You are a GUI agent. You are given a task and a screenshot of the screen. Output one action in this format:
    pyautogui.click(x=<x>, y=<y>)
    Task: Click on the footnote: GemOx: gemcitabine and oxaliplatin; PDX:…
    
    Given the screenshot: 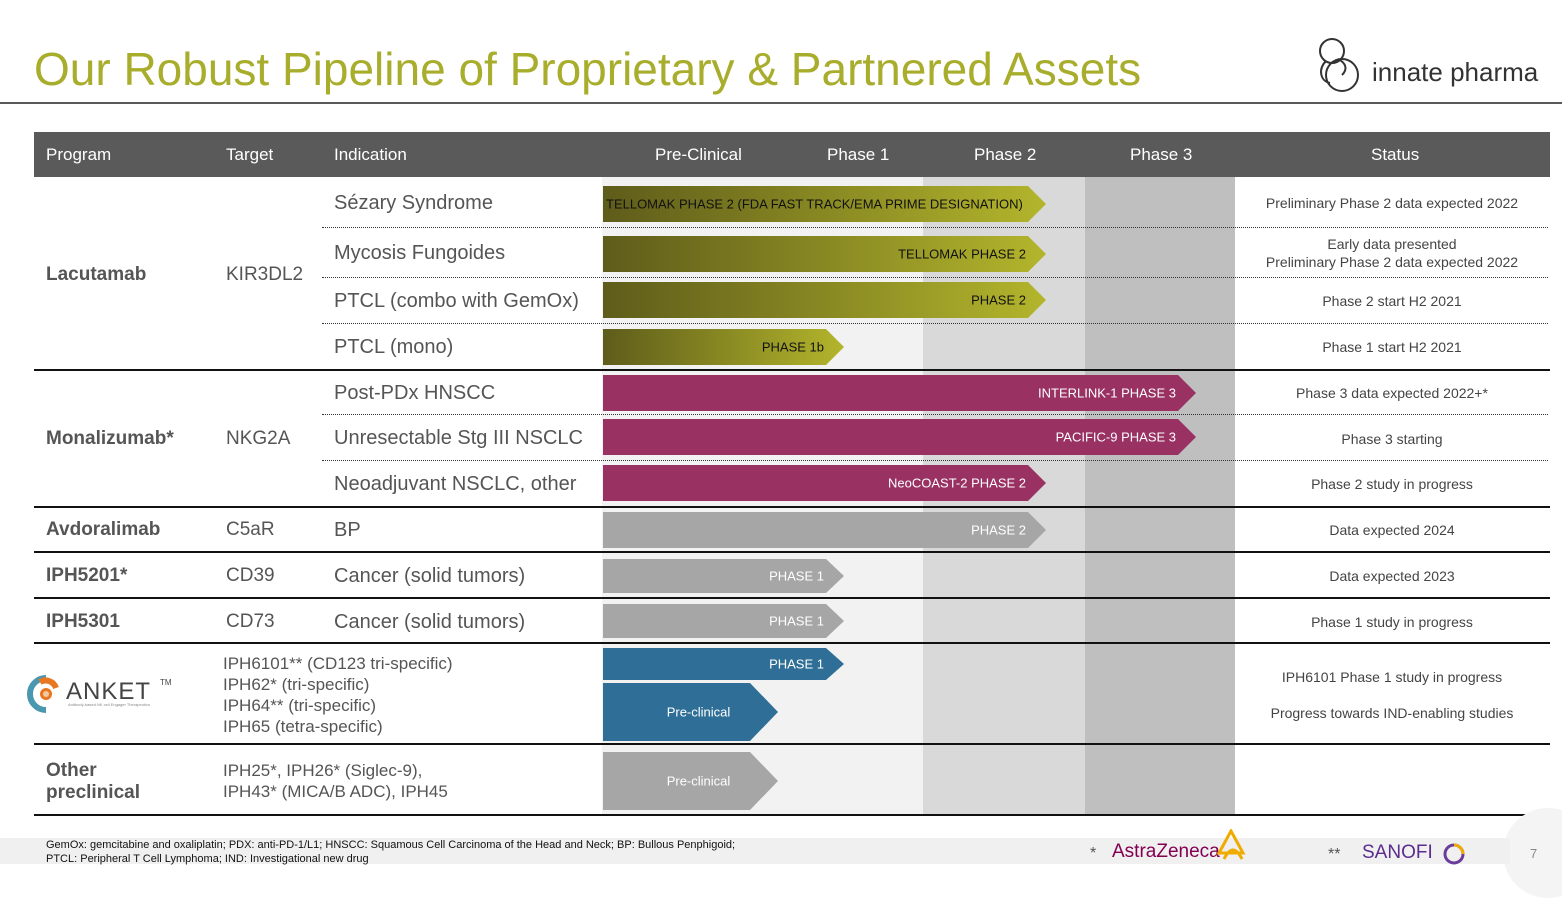 What is the action you would take?
    pyautogui.click(x=390, y=852)
    